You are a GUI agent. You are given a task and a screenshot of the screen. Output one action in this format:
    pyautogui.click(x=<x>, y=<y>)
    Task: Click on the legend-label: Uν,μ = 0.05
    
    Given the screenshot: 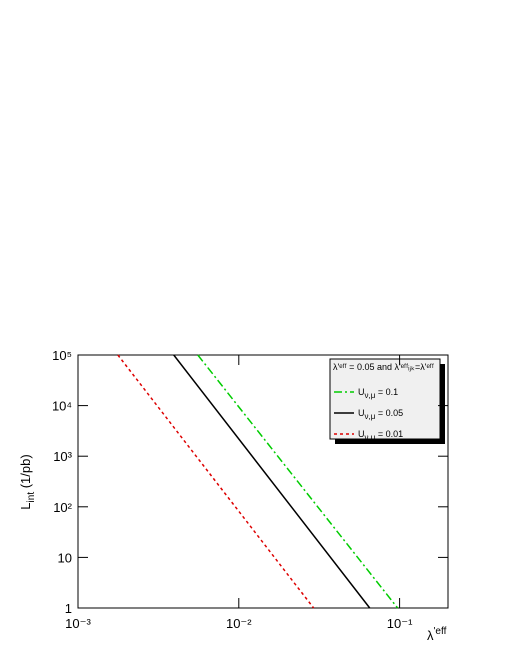 What is the action you would take?
    pyautogui.click(x=380, y=414)
    